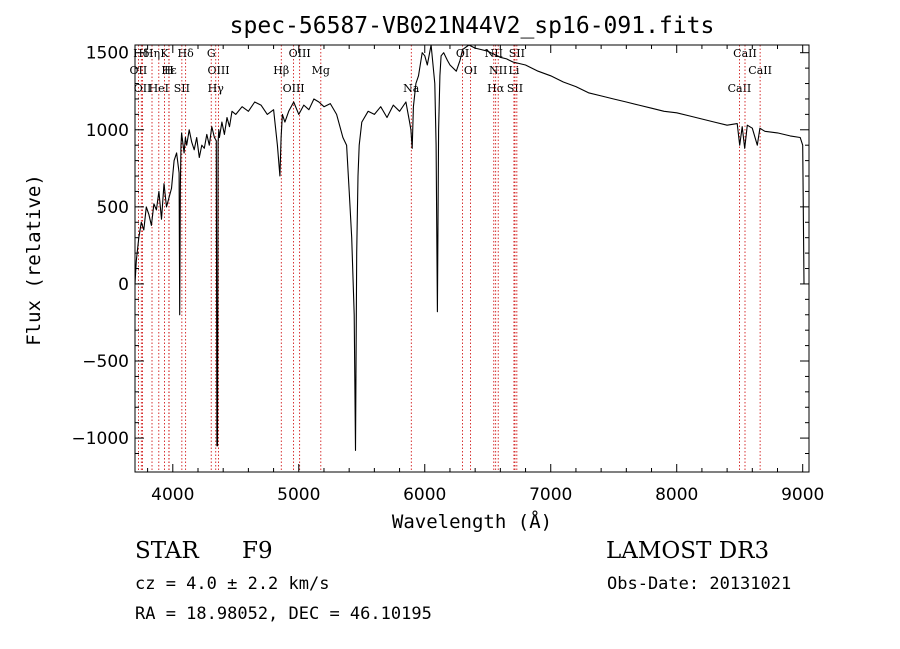 This screenshot has width=900, height=649. What do you see at coordinates (472, 521) in the screenshot?
I see `x-axis-label: Wavelength (Å)` at bounding box center [472, 521].